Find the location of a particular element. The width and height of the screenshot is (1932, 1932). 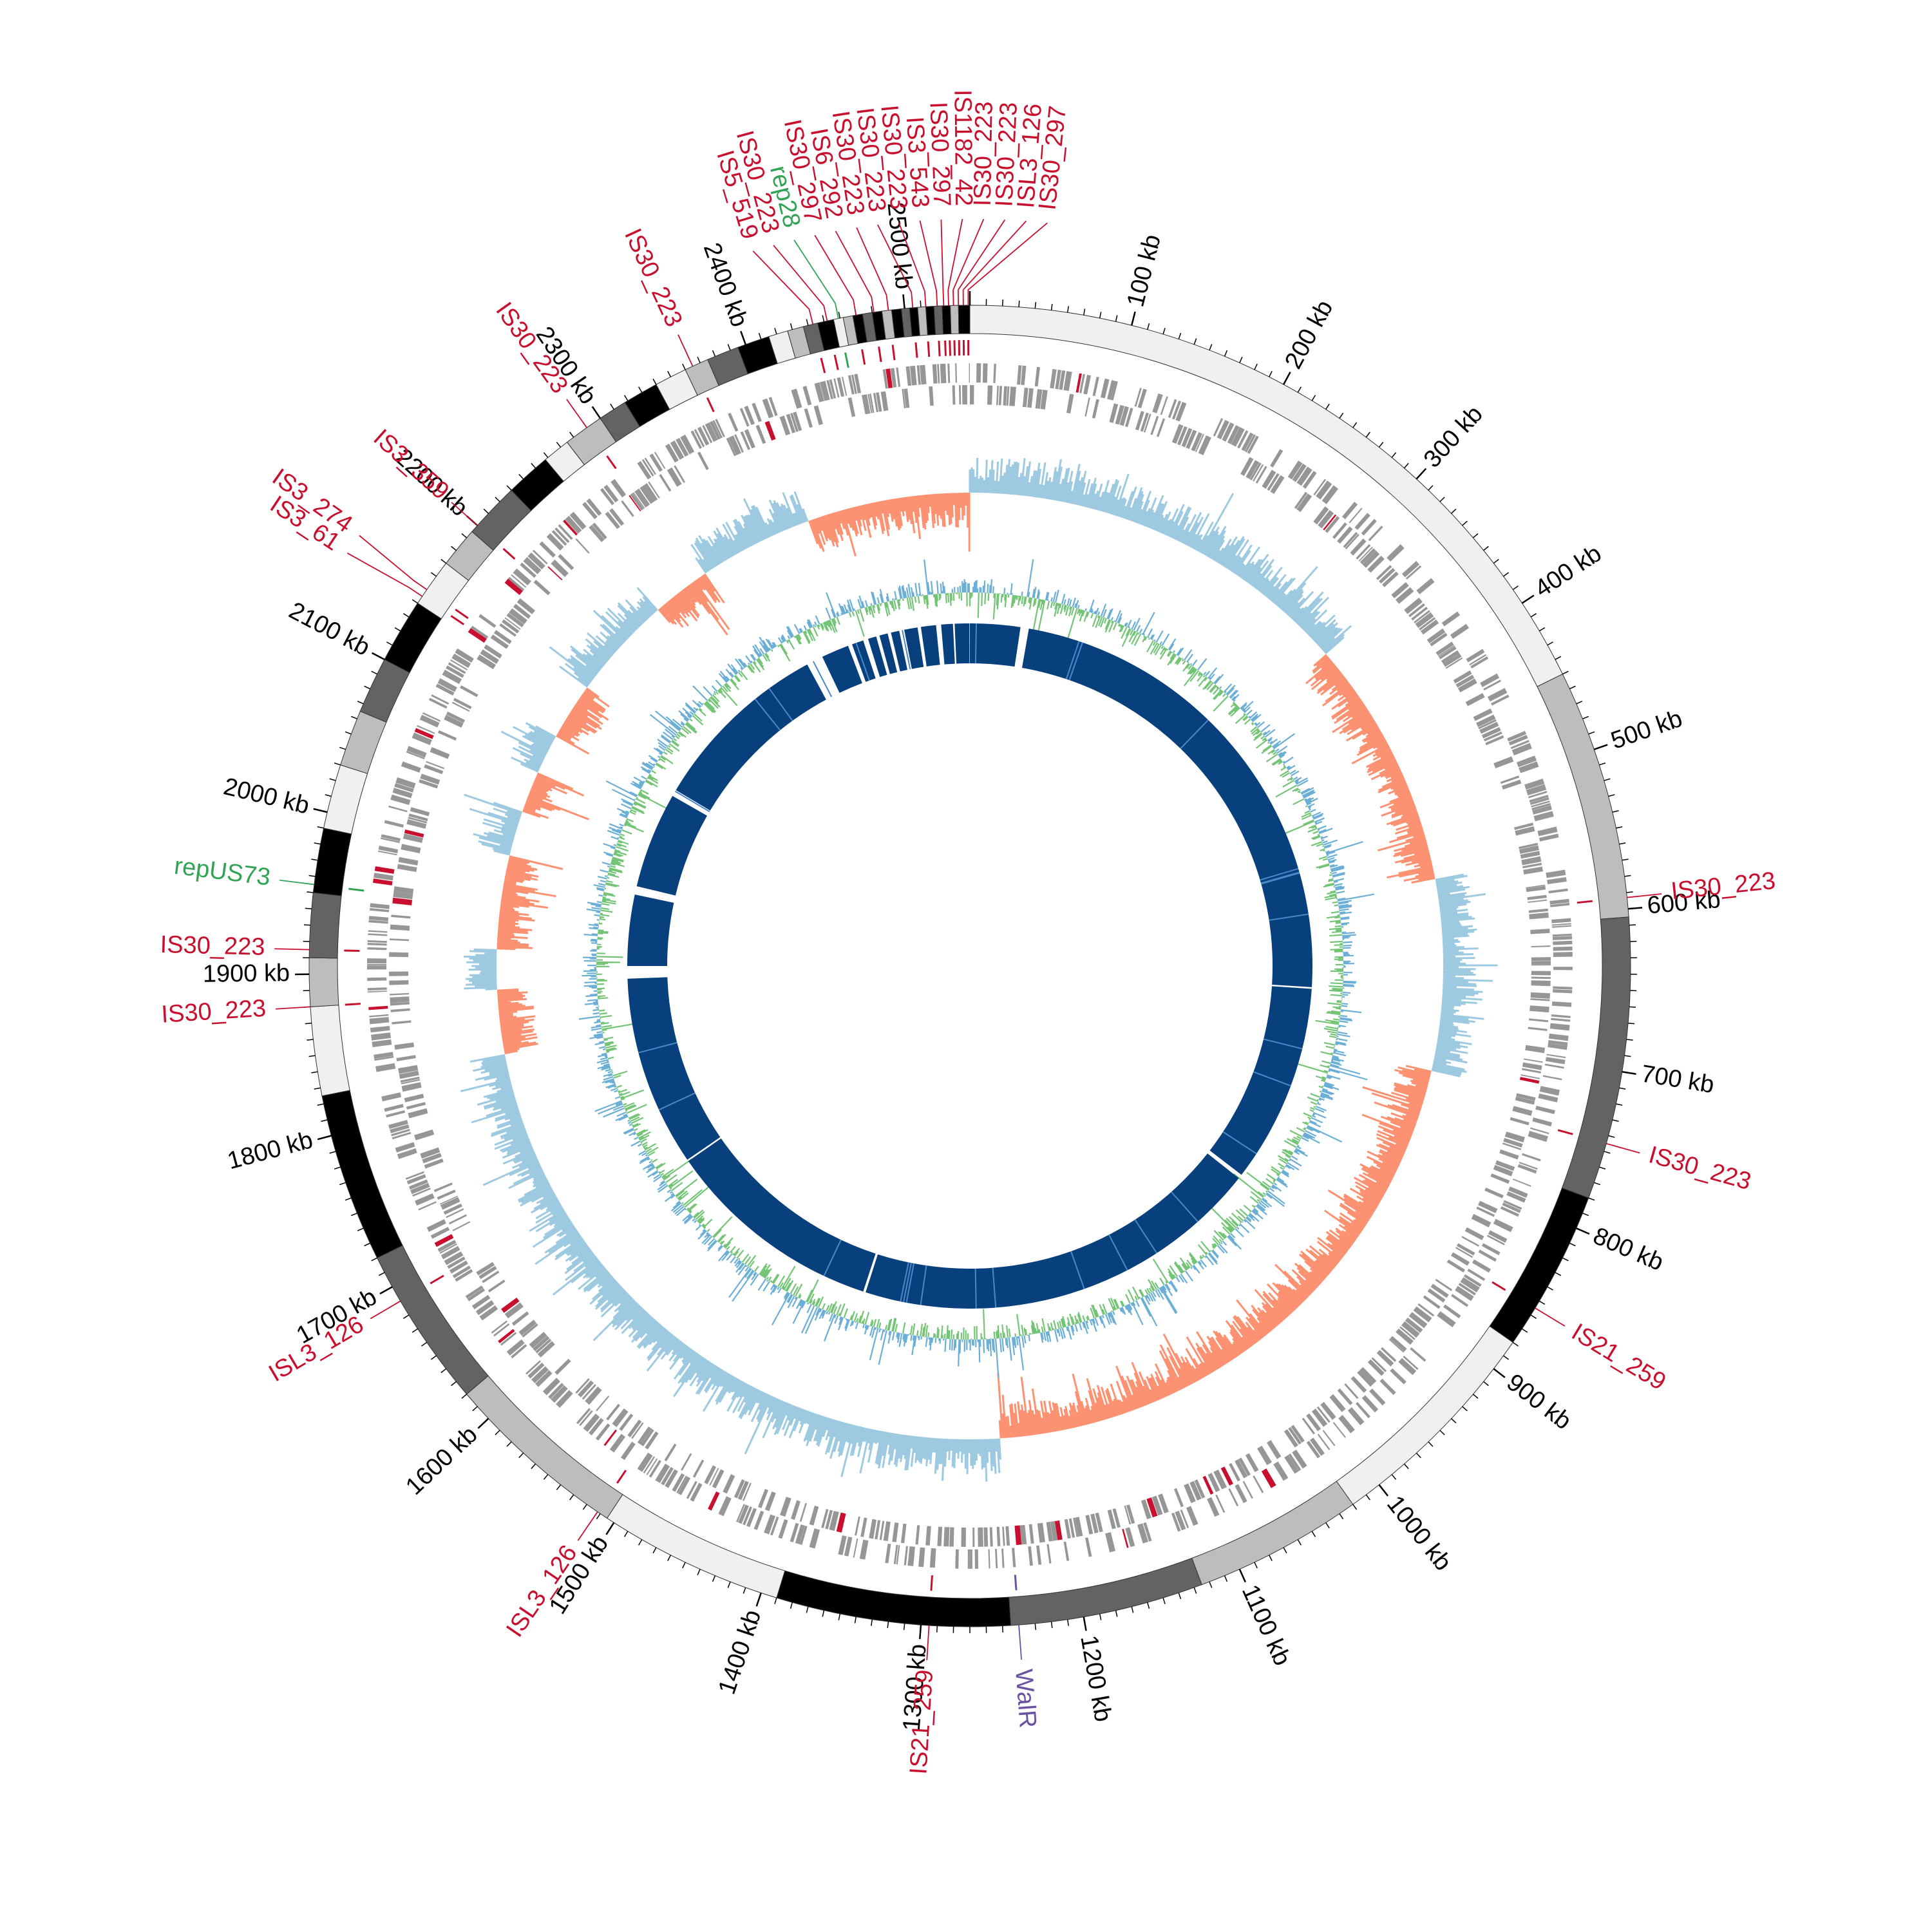

feature-label: IS1182_42 is located at coordinates (963, 148).